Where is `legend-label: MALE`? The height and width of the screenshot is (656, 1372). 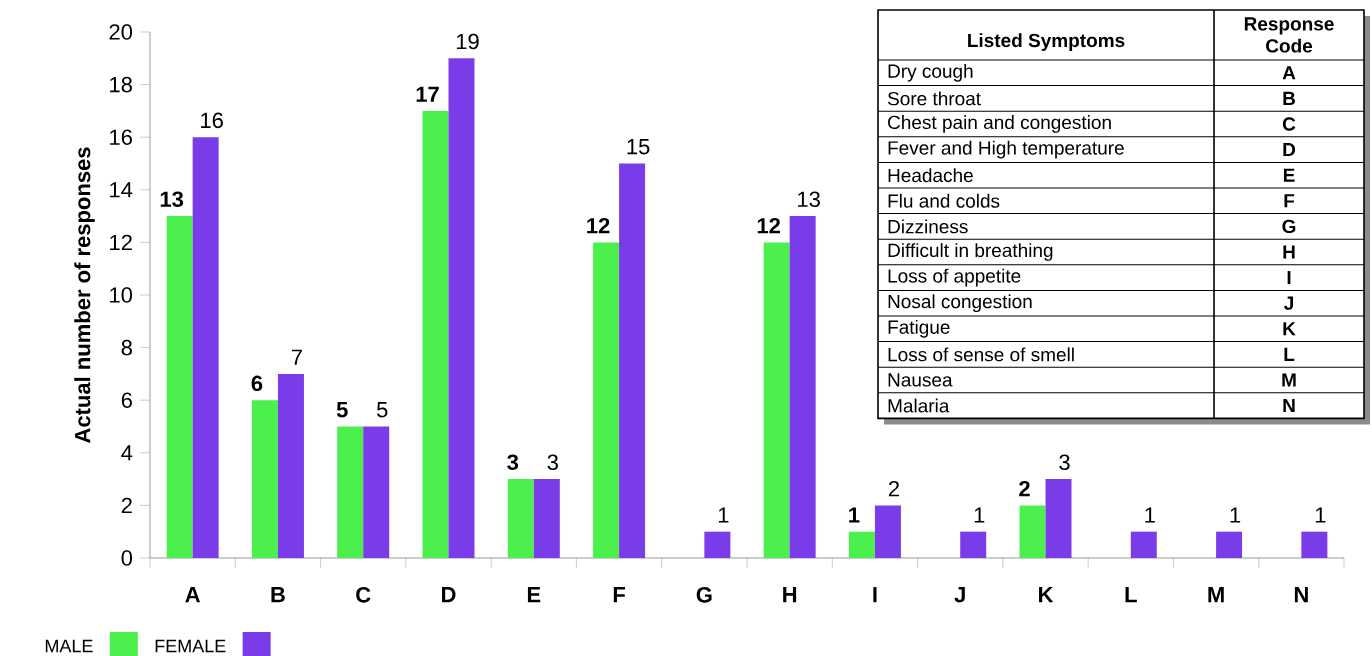
legend-label: MALE is located at coordinates (69, 646).